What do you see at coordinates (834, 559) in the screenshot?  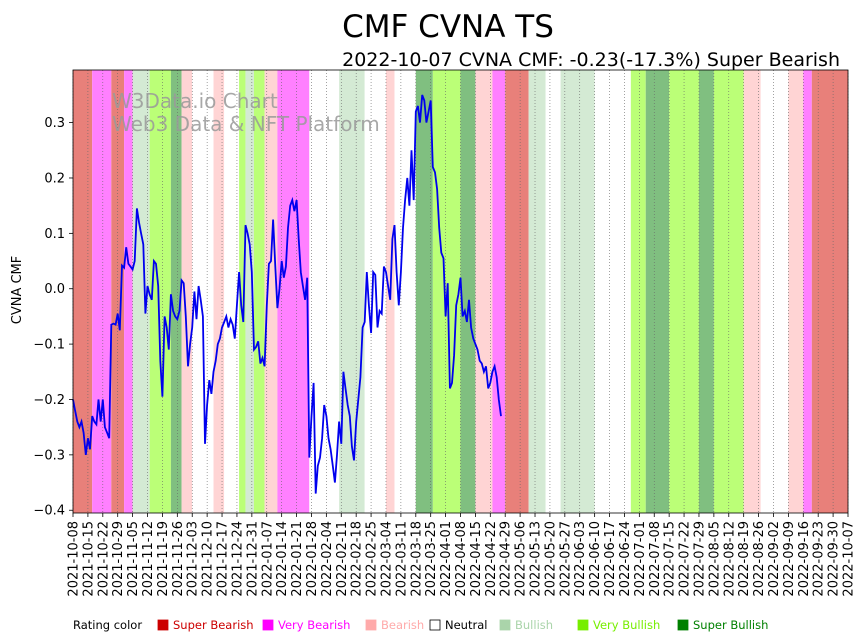 I see `x-tick-label: 2022-09-30` at bounding box center [834, 559].